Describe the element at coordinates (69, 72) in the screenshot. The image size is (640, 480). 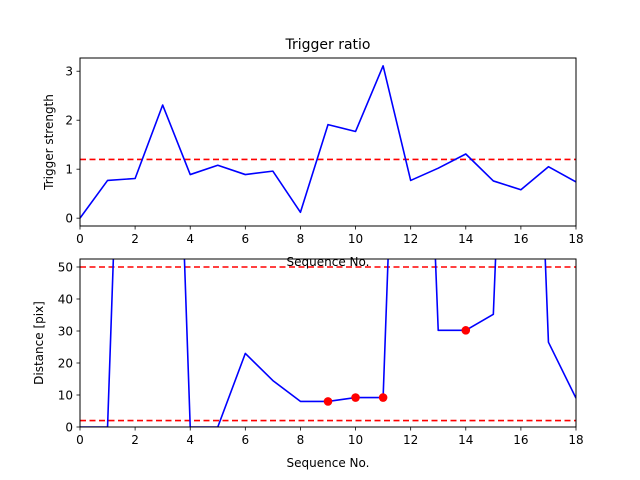
I see `top-y-tick-label: 3` at that location.